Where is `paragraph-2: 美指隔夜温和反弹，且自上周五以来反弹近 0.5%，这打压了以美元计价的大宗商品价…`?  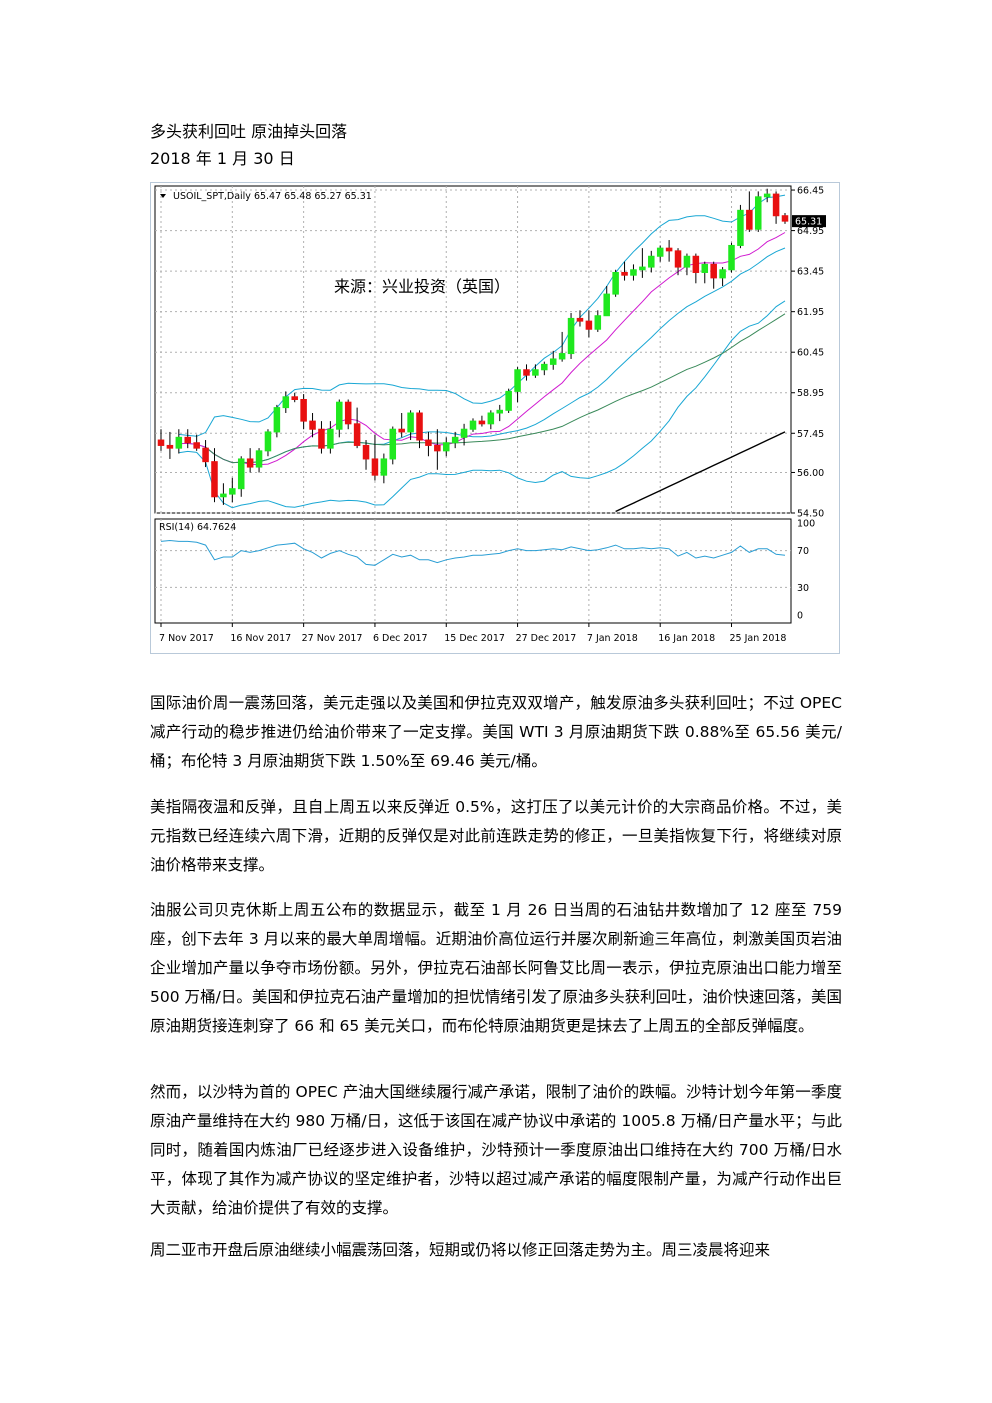
paragraph-2: 美指隔夜温和反弹，且自上周五以来反弹近 0.5%，这打压了以美元计价的大宗商品价… is located at coordinates (496, 836).